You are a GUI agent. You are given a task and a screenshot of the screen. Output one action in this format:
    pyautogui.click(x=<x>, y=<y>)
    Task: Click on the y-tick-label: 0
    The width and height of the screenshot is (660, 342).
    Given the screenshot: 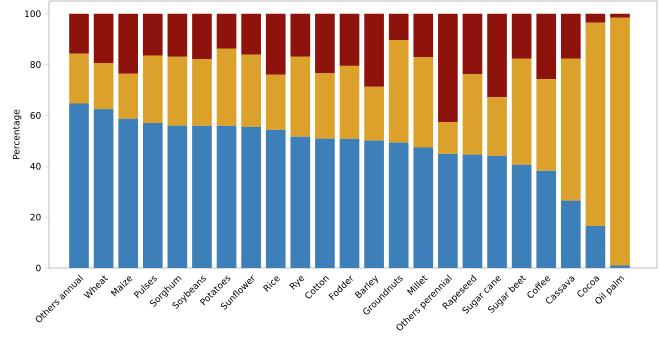 What is the action you would take?
    pyautogui.click(x=38, y=268)
    